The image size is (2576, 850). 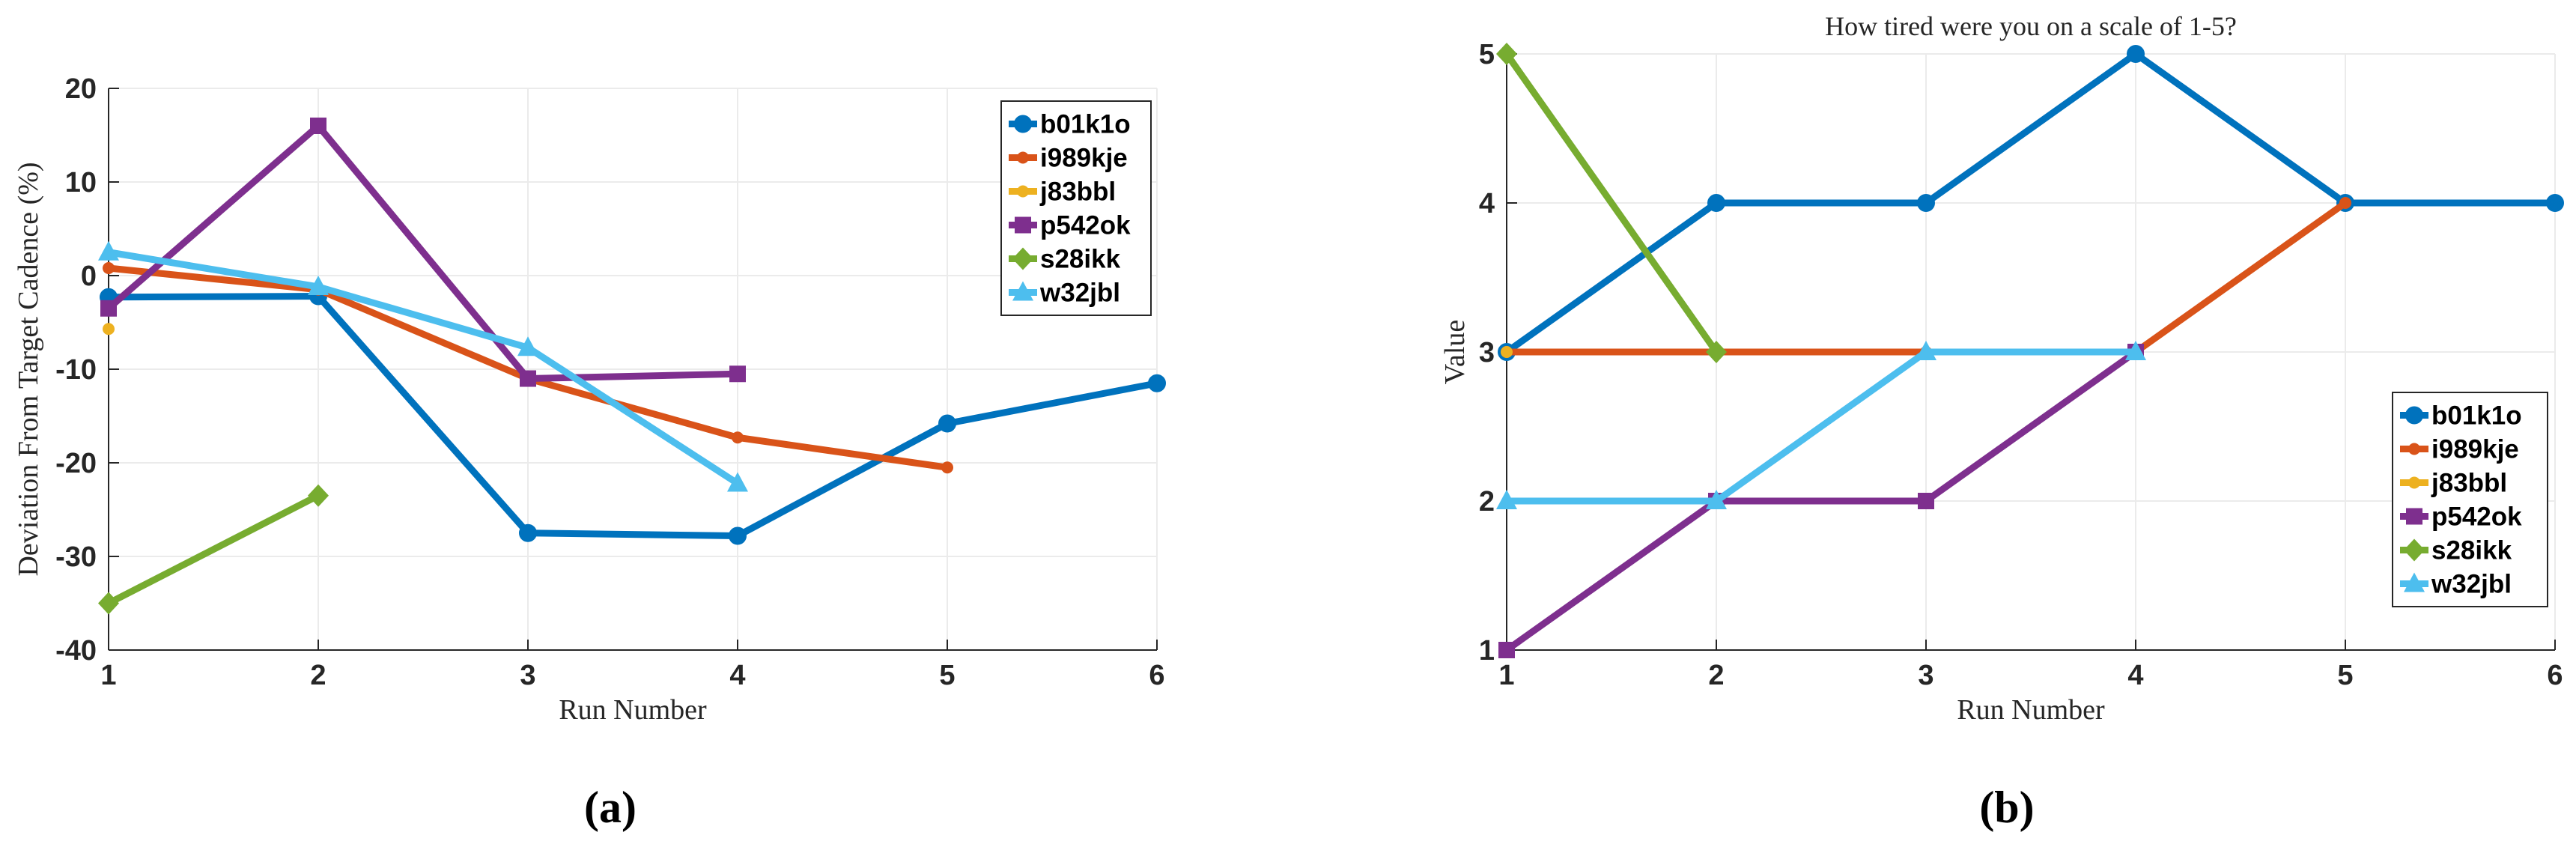 I want to click on chart-b-legend-item-j83bbl-marker, so click(x=2414, y=482).